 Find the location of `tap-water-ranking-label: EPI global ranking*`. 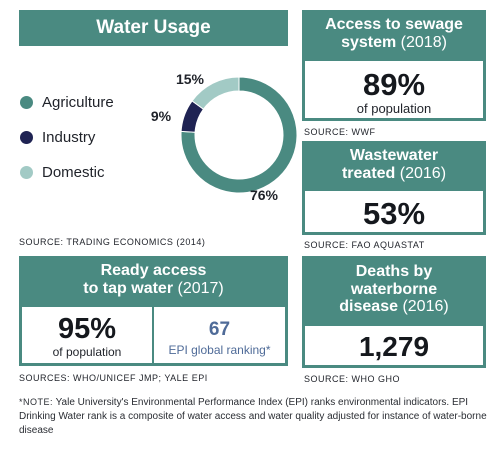

tap-water-ranking-label: EPI global ranking* is located at coordinates (219, 350).